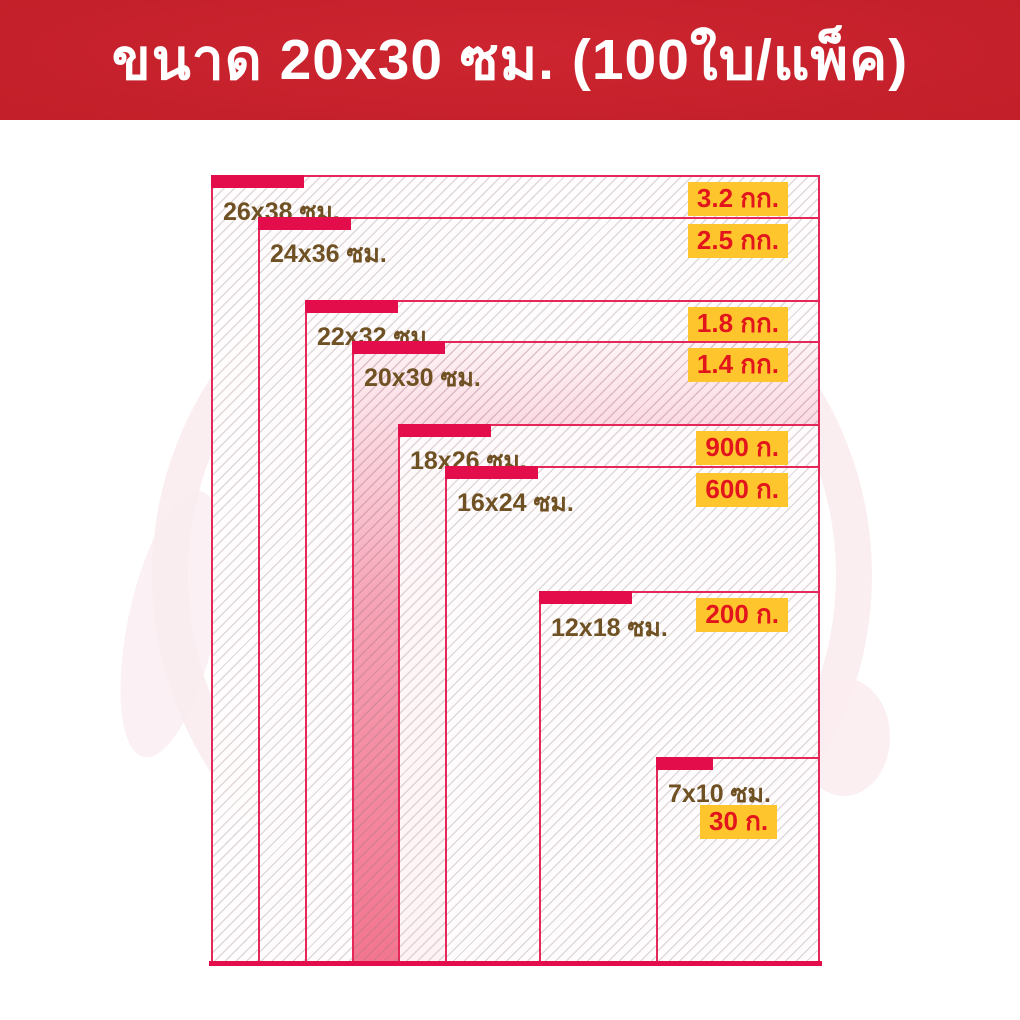 This screenshot has height=1020, width=1020. What do you see at coordinates (742, 448) in the screenshot?
I see `bag-weight-badge: 900 ก.` at bounding box center [742, 448].